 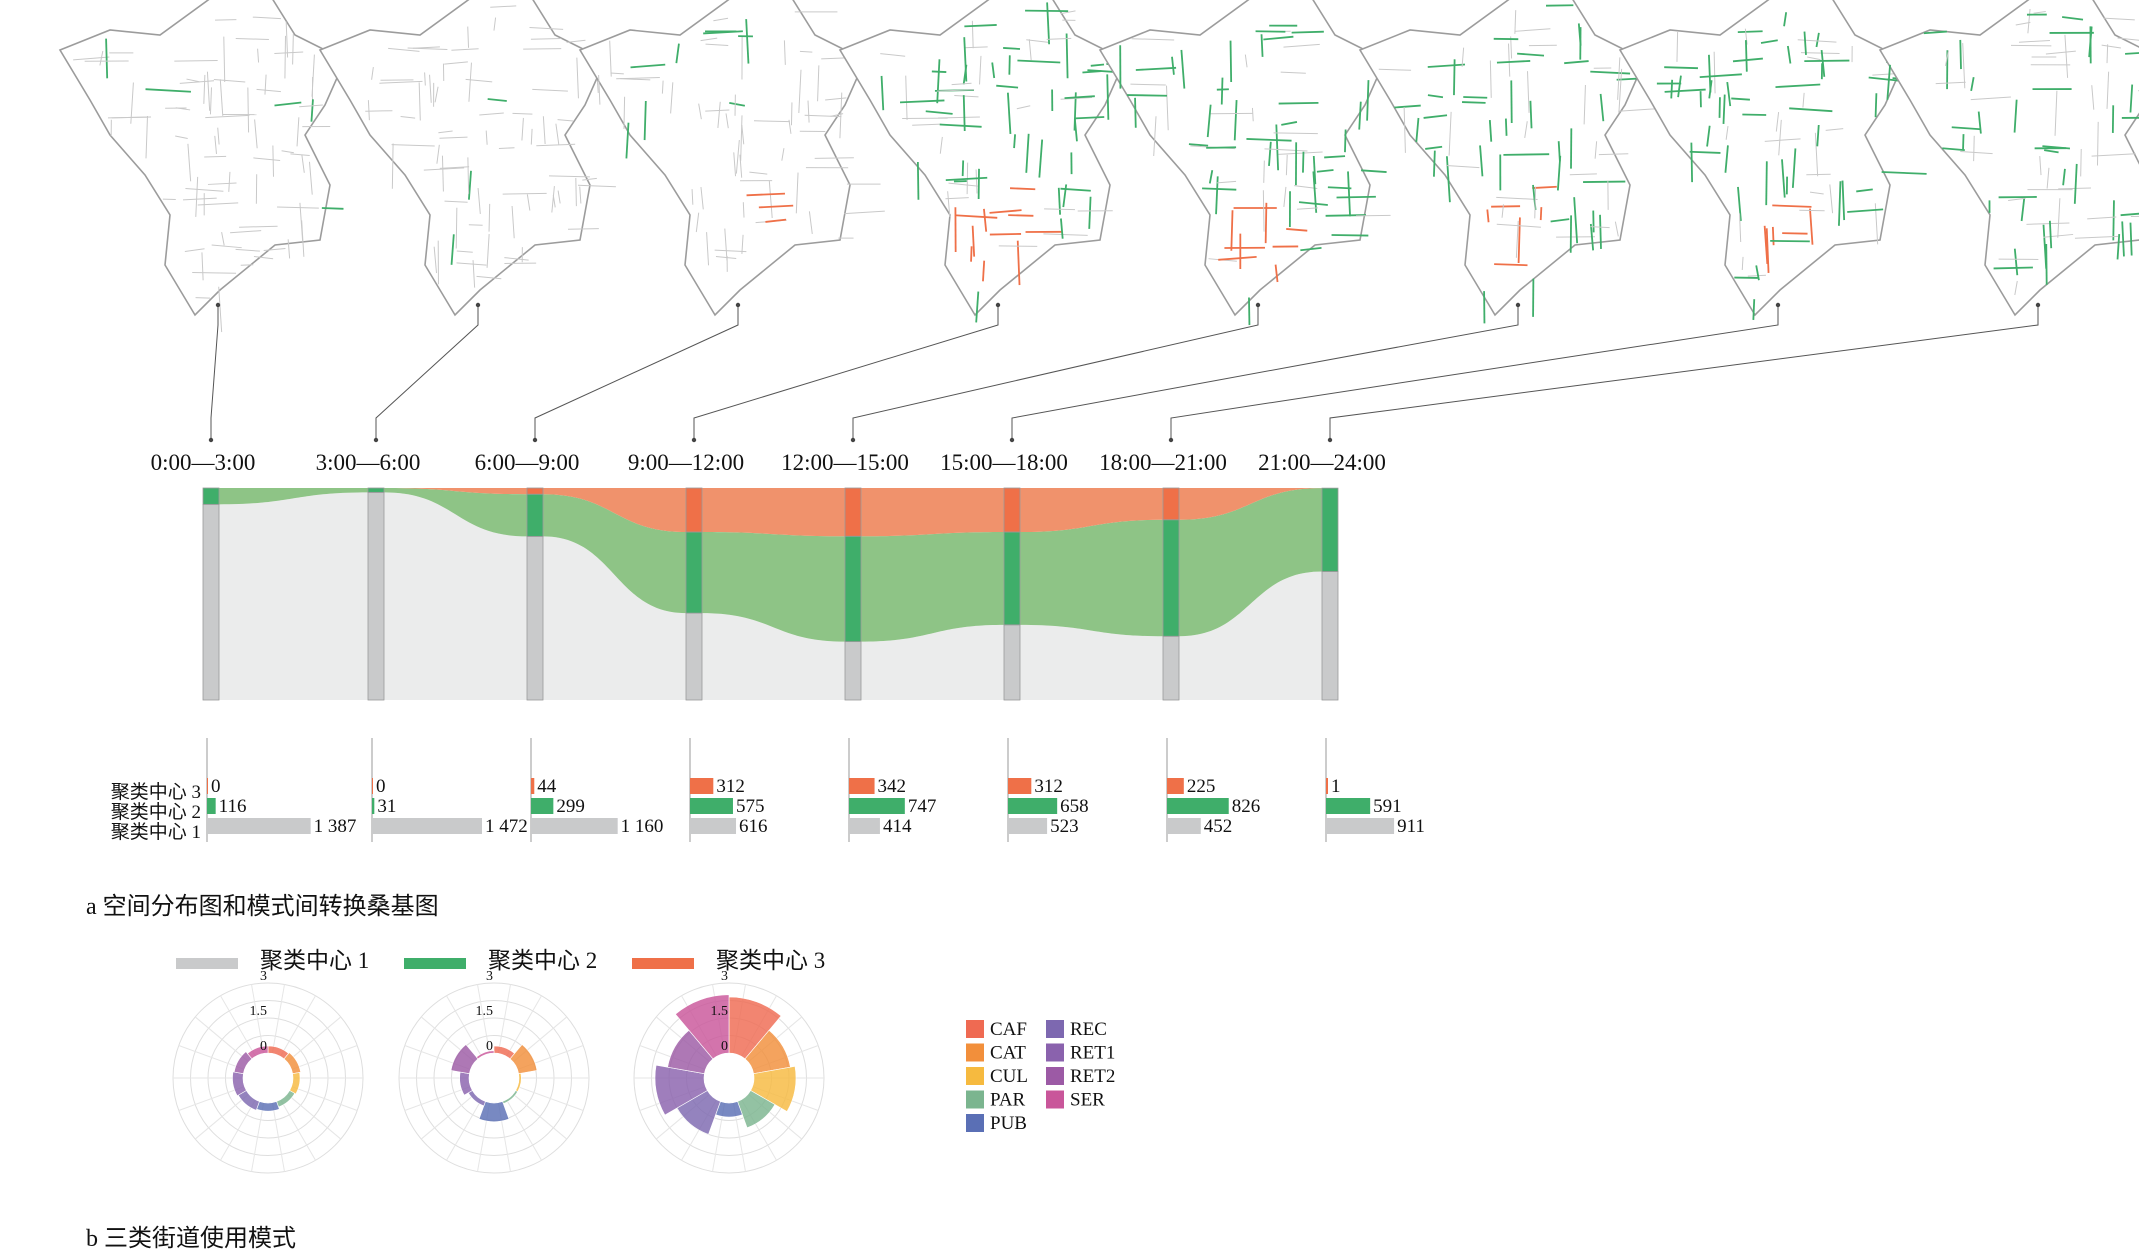 What do you see at coordinates (1012, 510) in the screenshot?
I see `sankey-node-c3` at bounding box center [1012, 510].